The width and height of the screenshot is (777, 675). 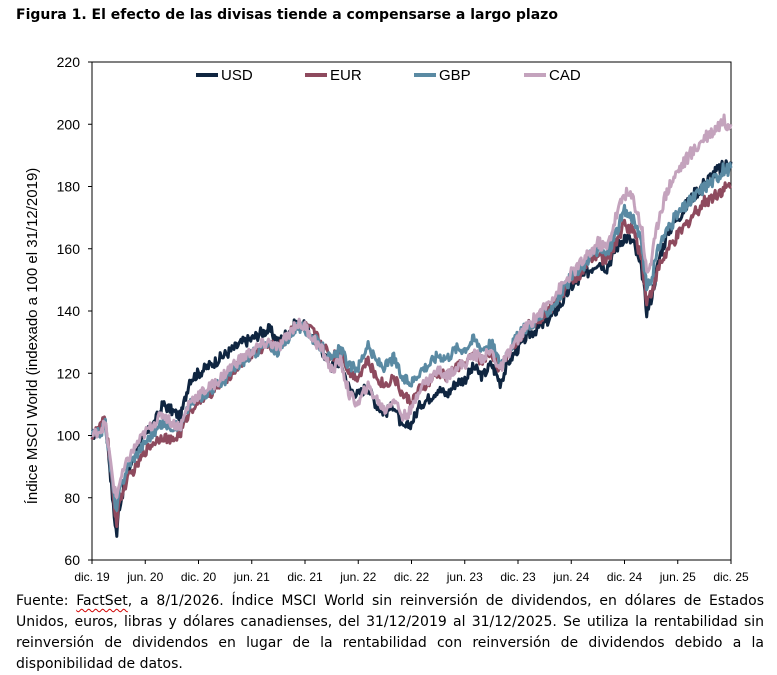 I want to click on y-tick-label: 200, so click(x=69, y=124).